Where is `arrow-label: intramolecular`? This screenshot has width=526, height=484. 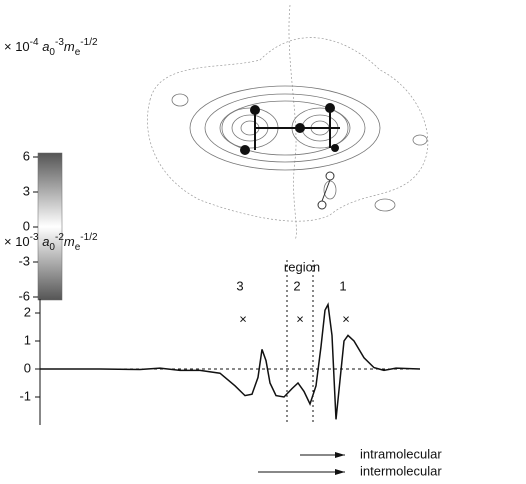
arrow-label: intramolecular is located at coordinates (401, 453).